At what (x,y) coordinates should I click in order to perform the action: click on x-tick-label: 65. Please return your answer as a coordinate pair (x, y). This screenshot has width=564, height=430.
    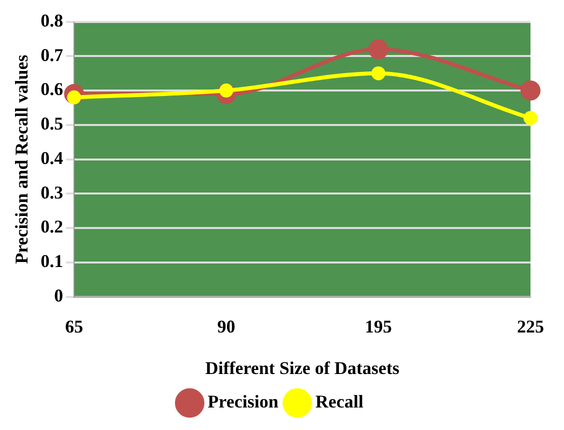
    Looking at the image, I should click on (74, 326).